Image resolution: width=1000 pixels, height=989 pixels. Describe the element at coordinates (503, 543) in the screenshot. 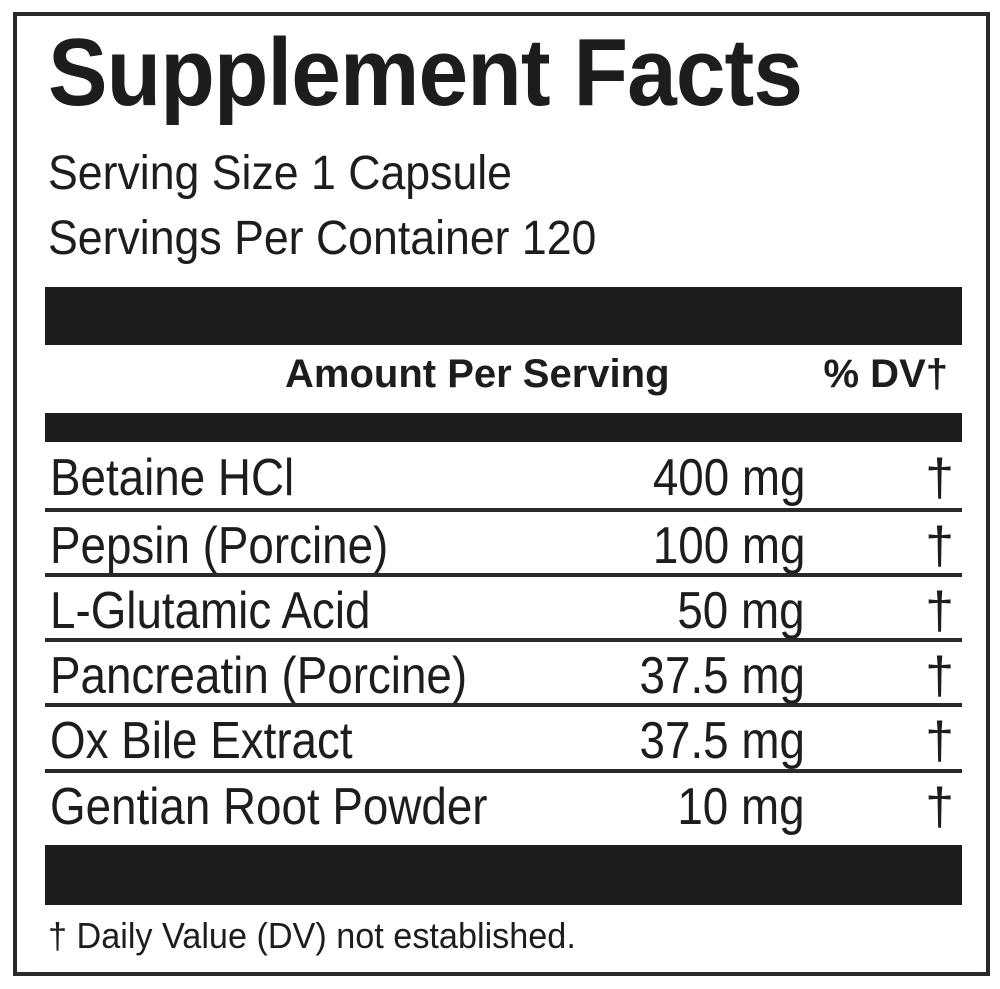

I see `ingredient-row: Pepsin (Porcine) 100 mg †` at that location.